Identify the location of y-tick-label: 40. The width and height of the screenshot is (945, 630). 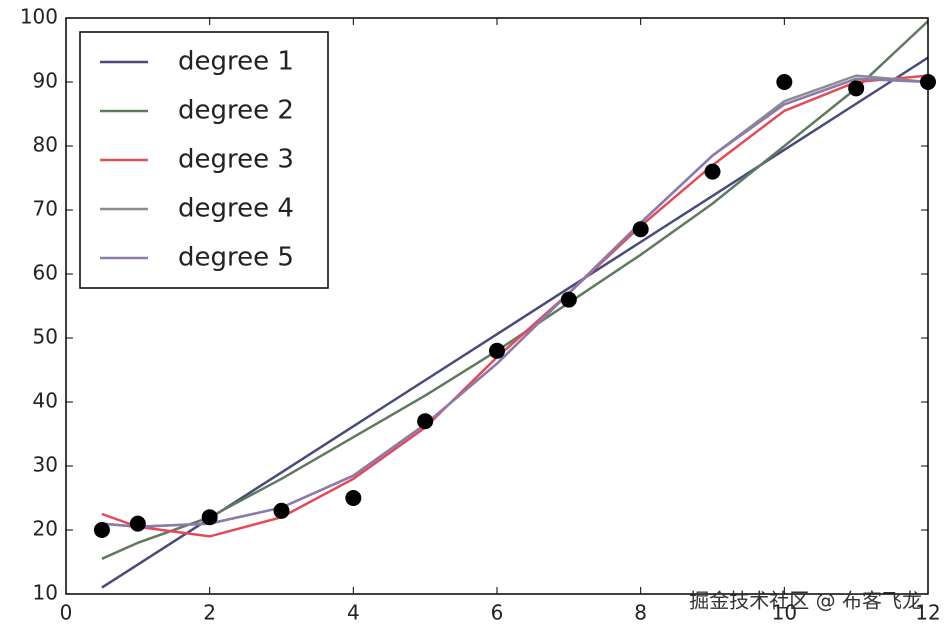
(45, 401).